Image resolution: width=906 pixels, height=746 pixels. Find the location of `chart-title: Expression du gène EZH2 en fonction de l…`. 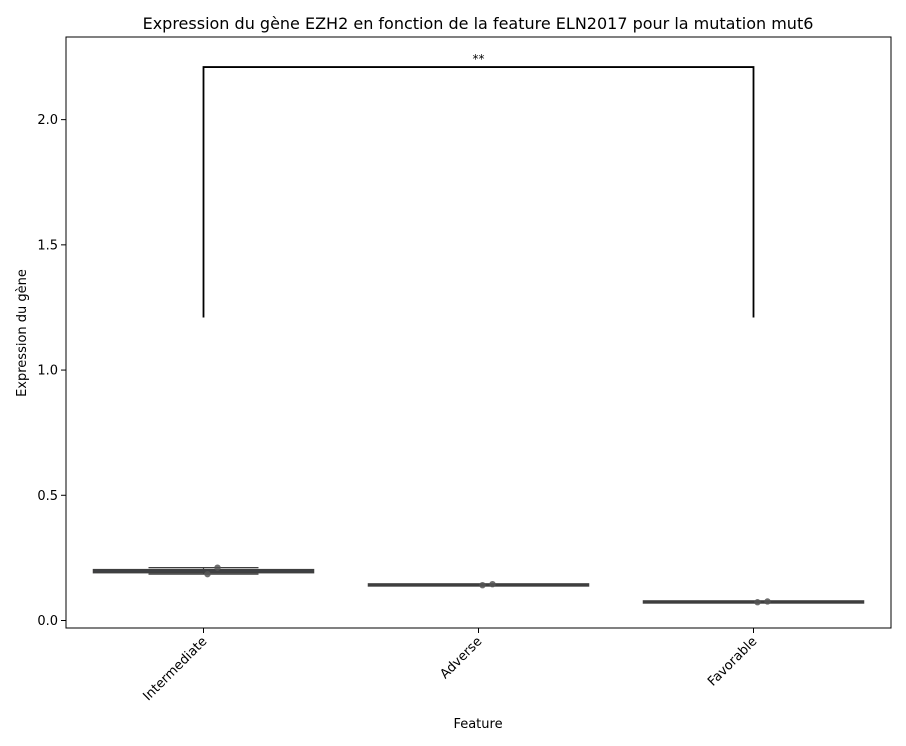

chart-title: Expression du gène EZH2 en fonction de l… is located at coordinates (478, 23).